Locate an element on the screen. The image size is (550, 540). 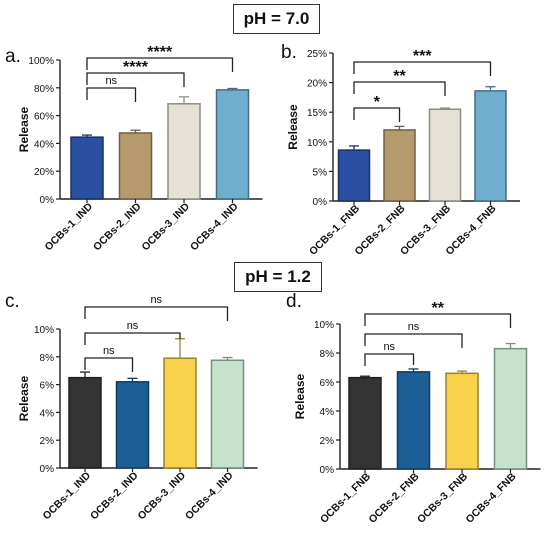
panel-label: c. is located at coordinates (12, 301).